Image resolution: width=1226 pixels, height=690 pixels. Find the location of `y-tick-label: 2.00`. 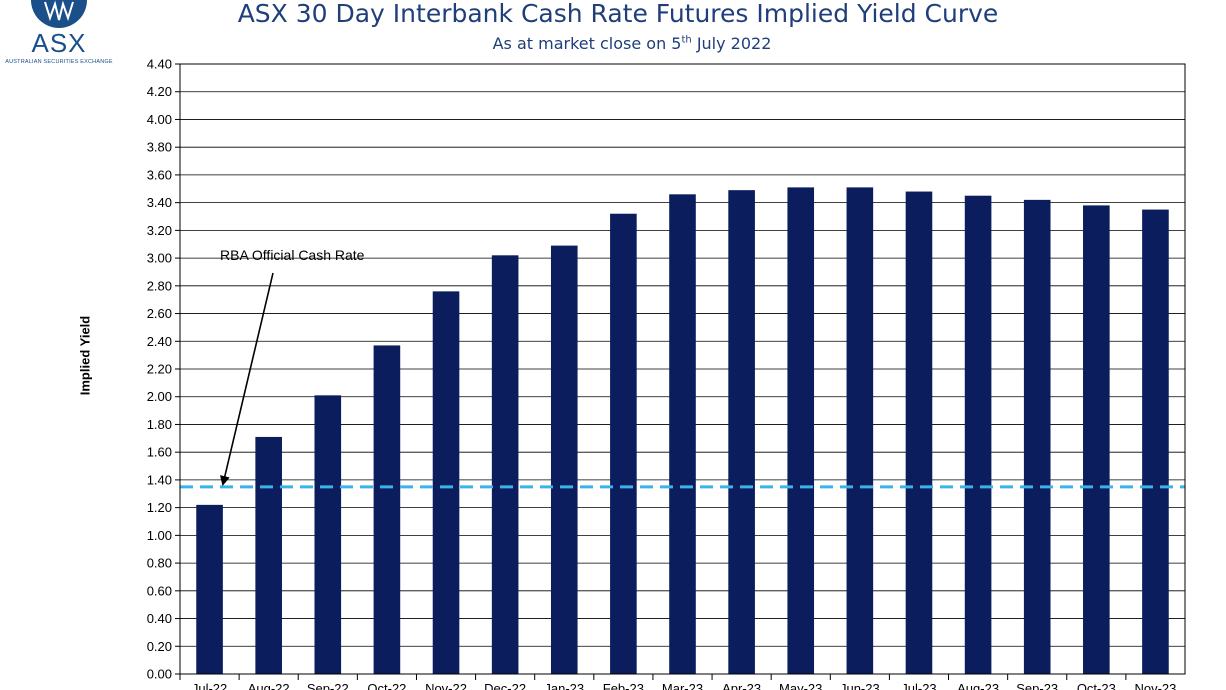

y-tick-label: 2.00 is located at coordinates (159, 396).